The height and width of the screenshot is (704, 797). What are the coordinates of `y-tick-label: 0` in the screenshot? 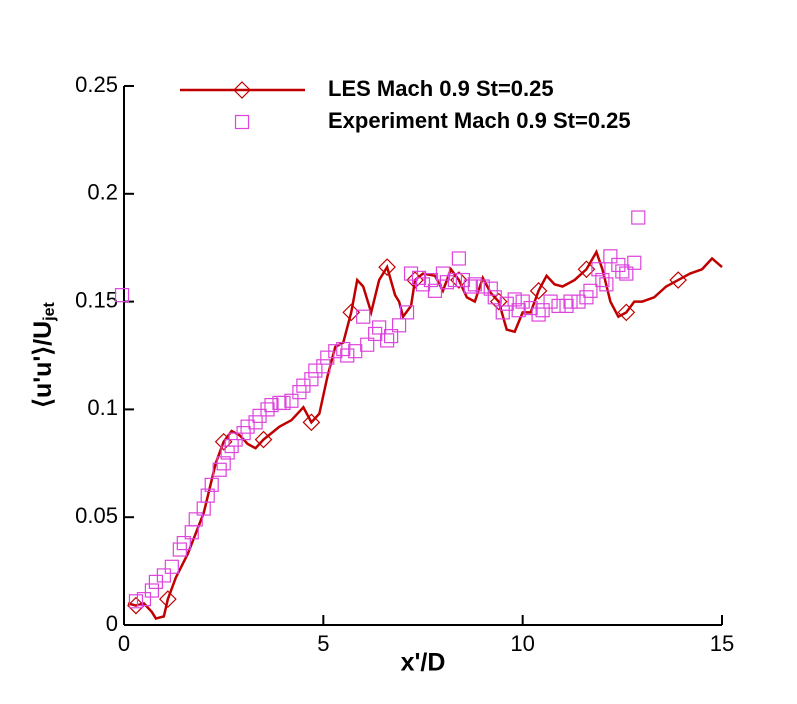 It's located at (112, 623).